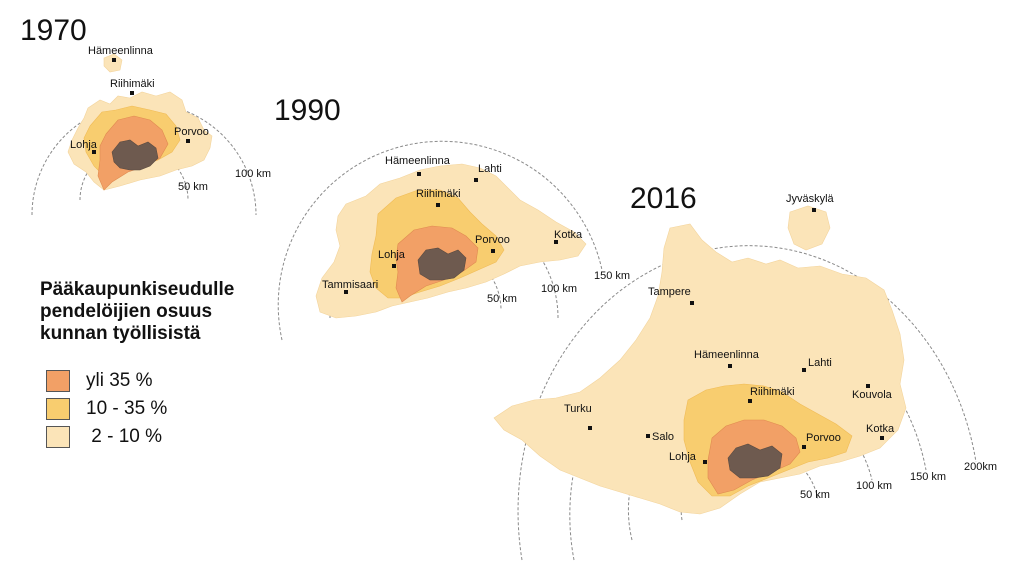 The height and width of the screenshot is (579, 1024). Describe the element at coordinates (809, 228) in the screenshot. I see `zone-low-2016-jyvaskyla` at that location.